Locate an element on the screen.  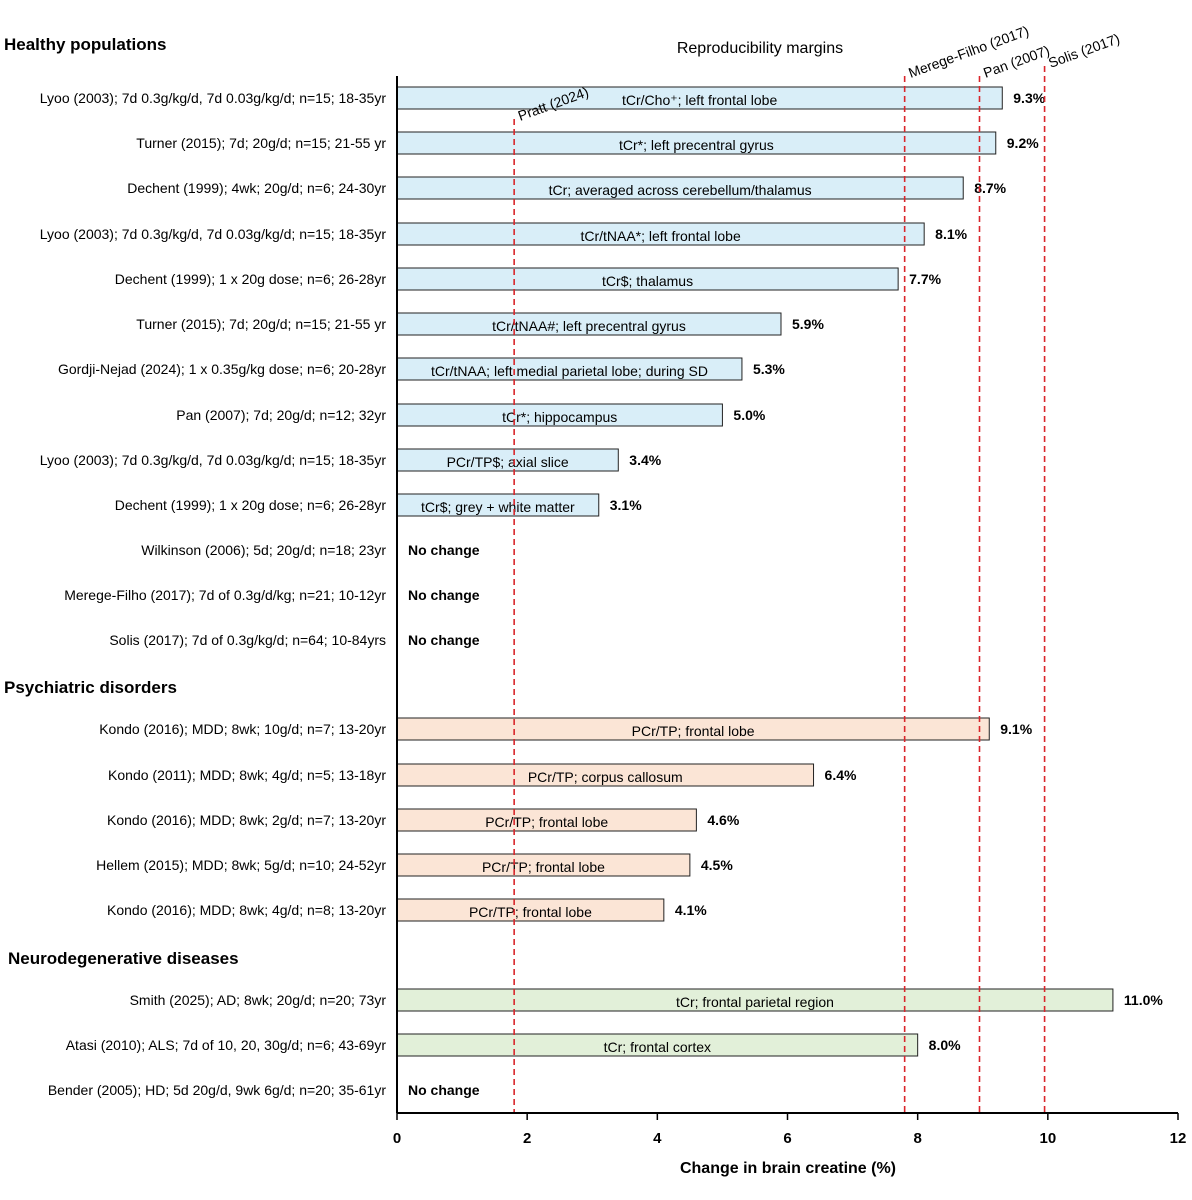
bar-measure-label: tCr/Cho⁺; left frontal lobe is located at coordinates (699, 100).